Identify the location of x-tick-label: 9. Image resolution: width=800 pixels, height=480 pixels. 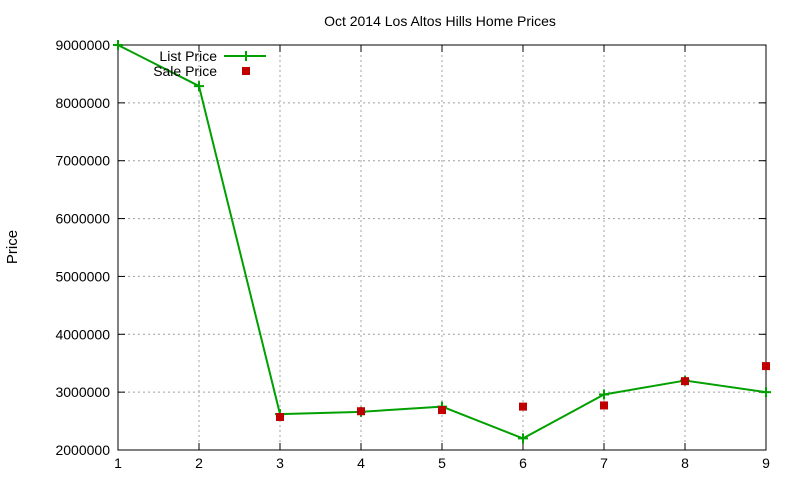
(766, 463).